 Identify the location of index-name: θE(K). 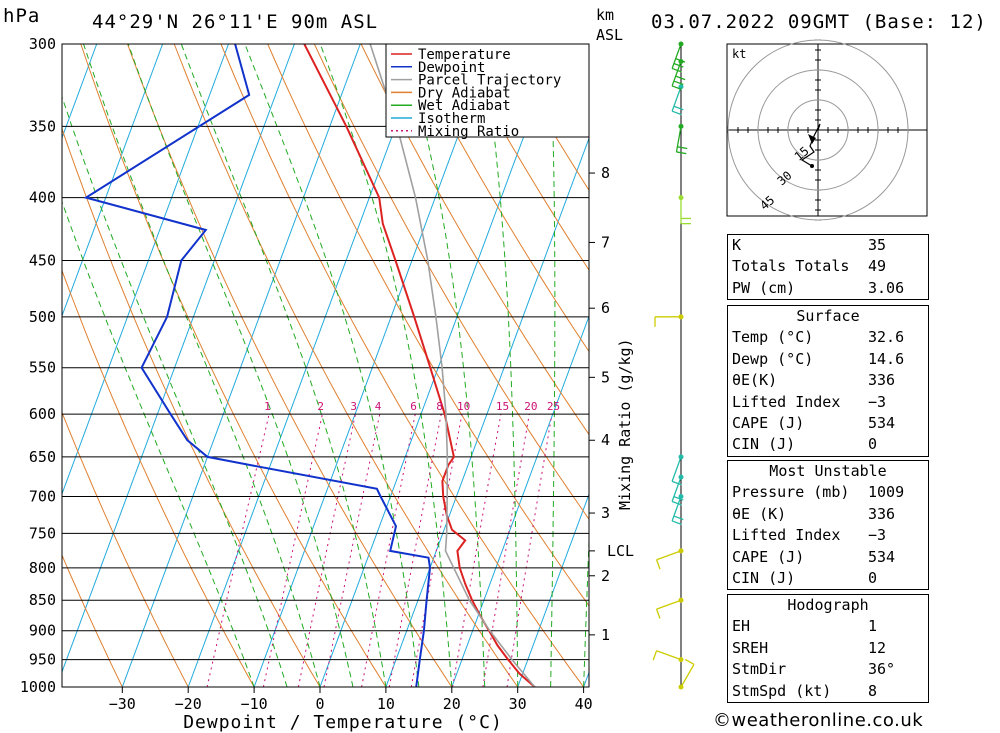
(755, 380).